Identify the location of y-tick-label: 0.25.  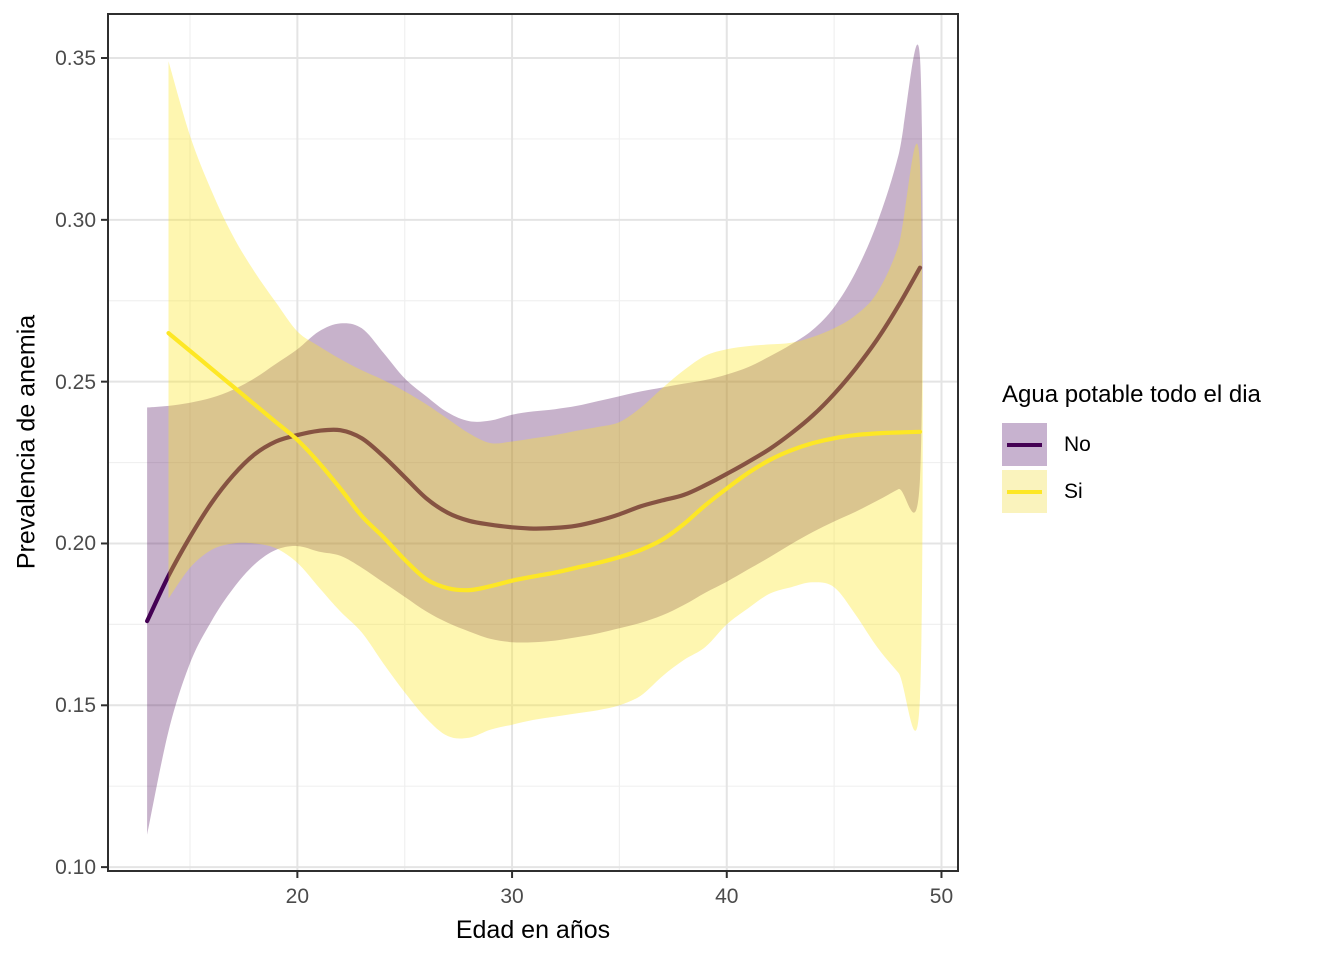
(75, 382).